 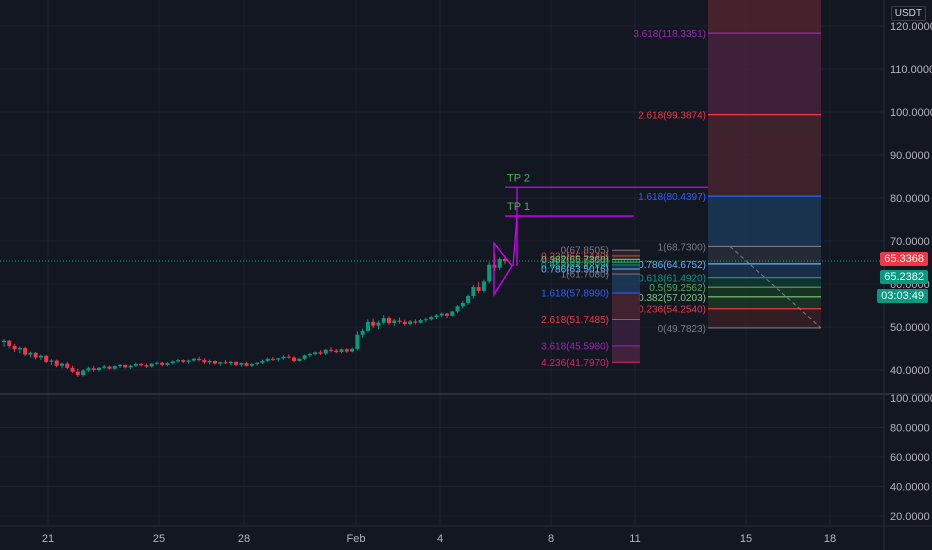 I want to click on x-tick-label: 11, so click(x=634, y=539).